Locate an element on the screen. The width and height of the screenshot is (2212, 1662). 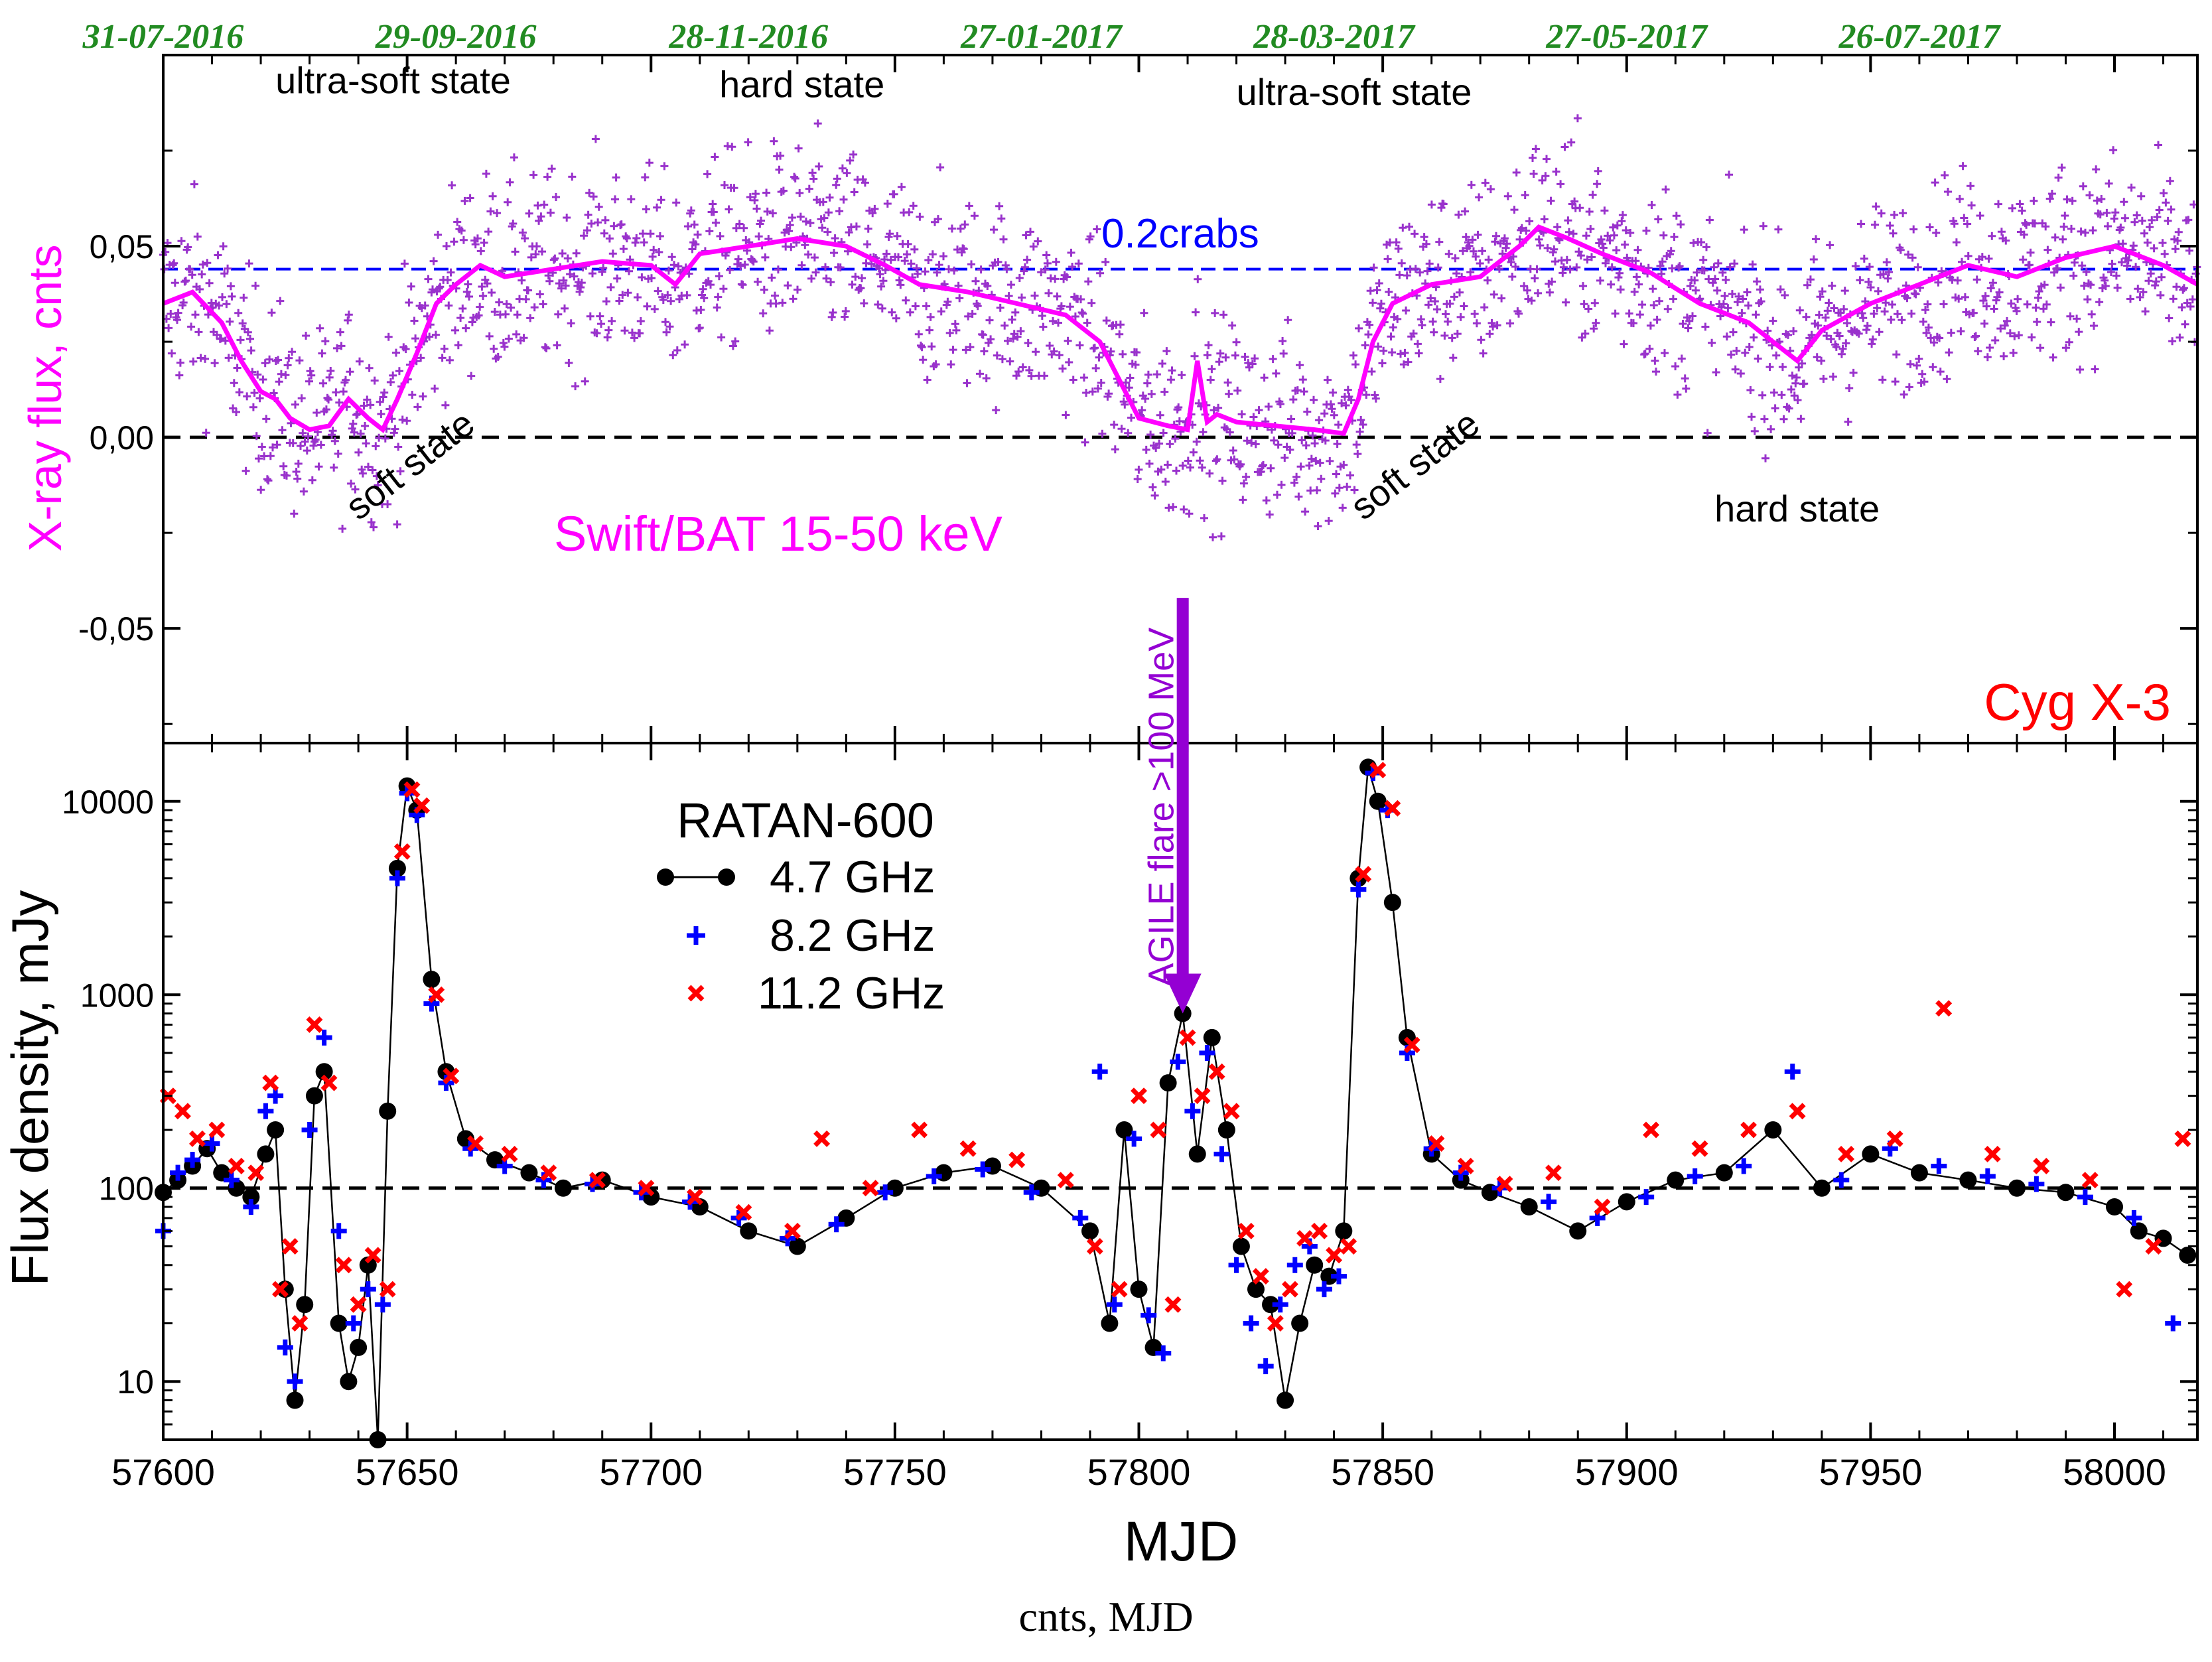
top-date-label: 31-07-2016 is located at coordinates (163, 37).